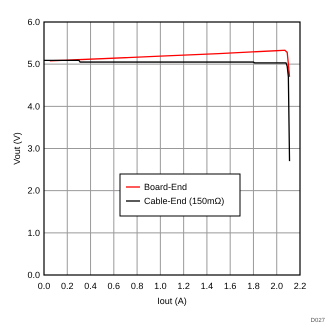  Describe the element at coordinates (17, 148) in the screenshot. I see `y-axis-title: Vout (V)` at that location.